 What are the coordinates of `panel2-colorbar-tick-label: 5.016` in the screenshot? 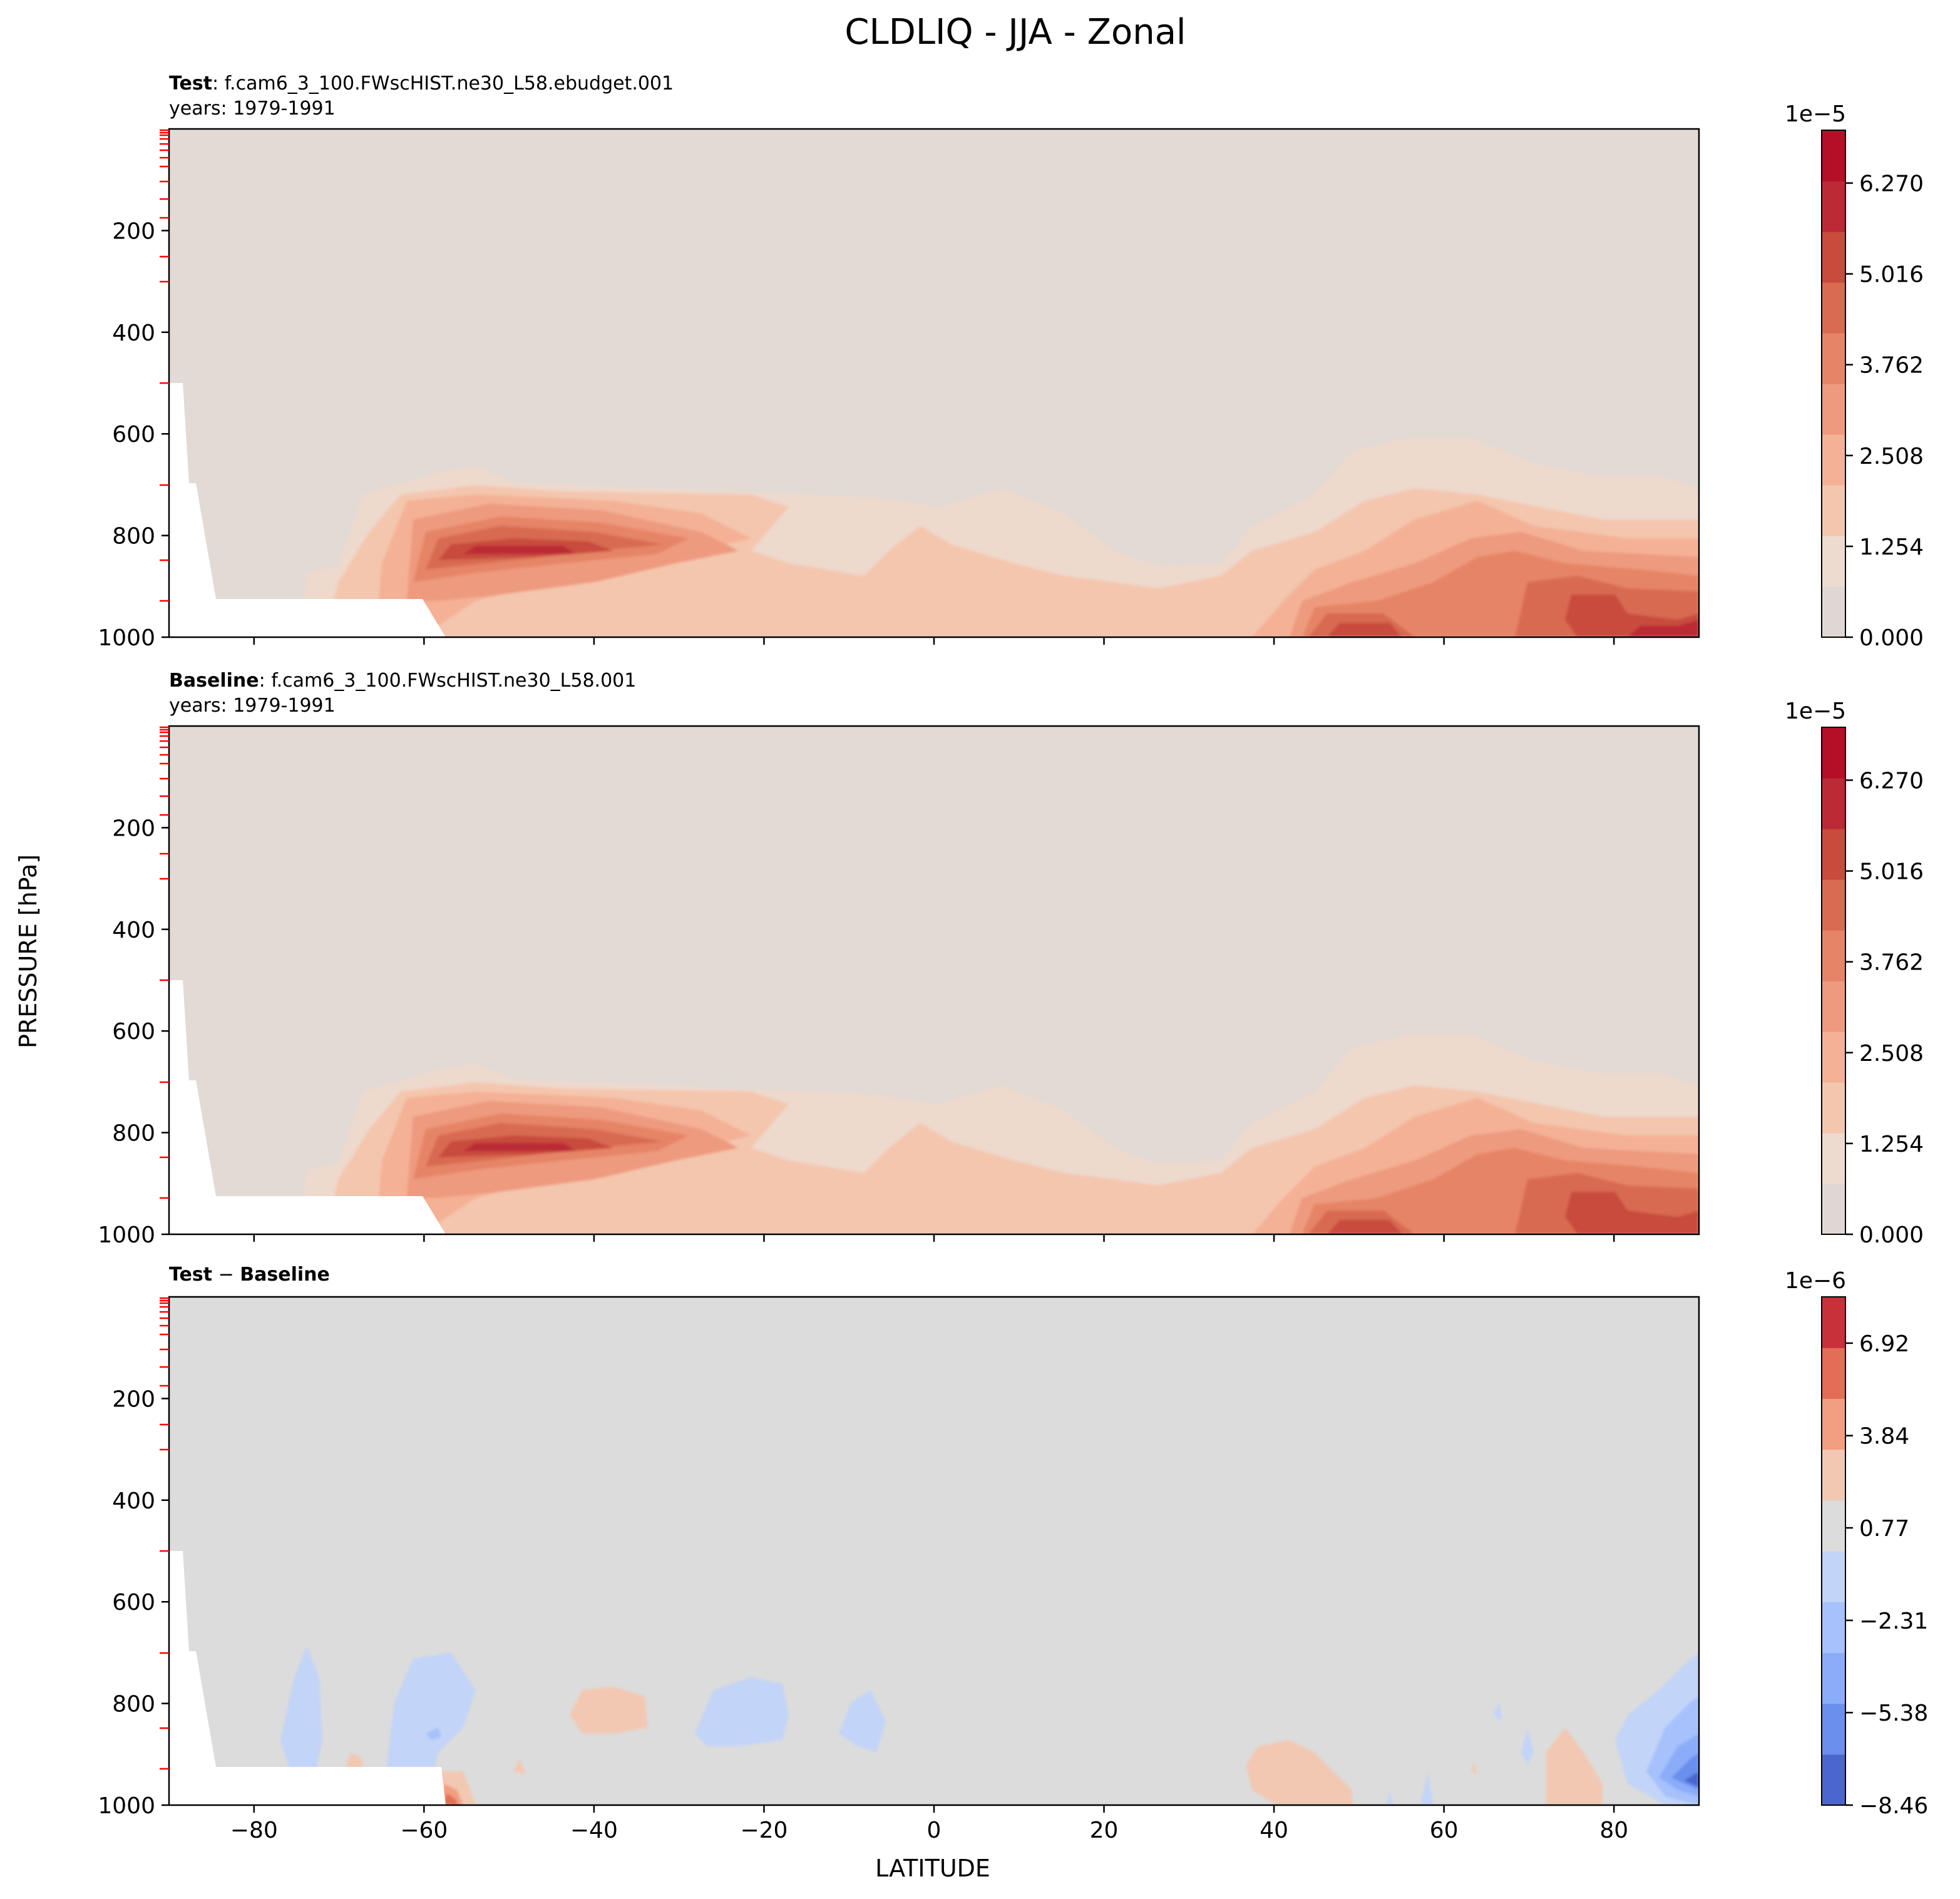 It's located at (1891, 872).